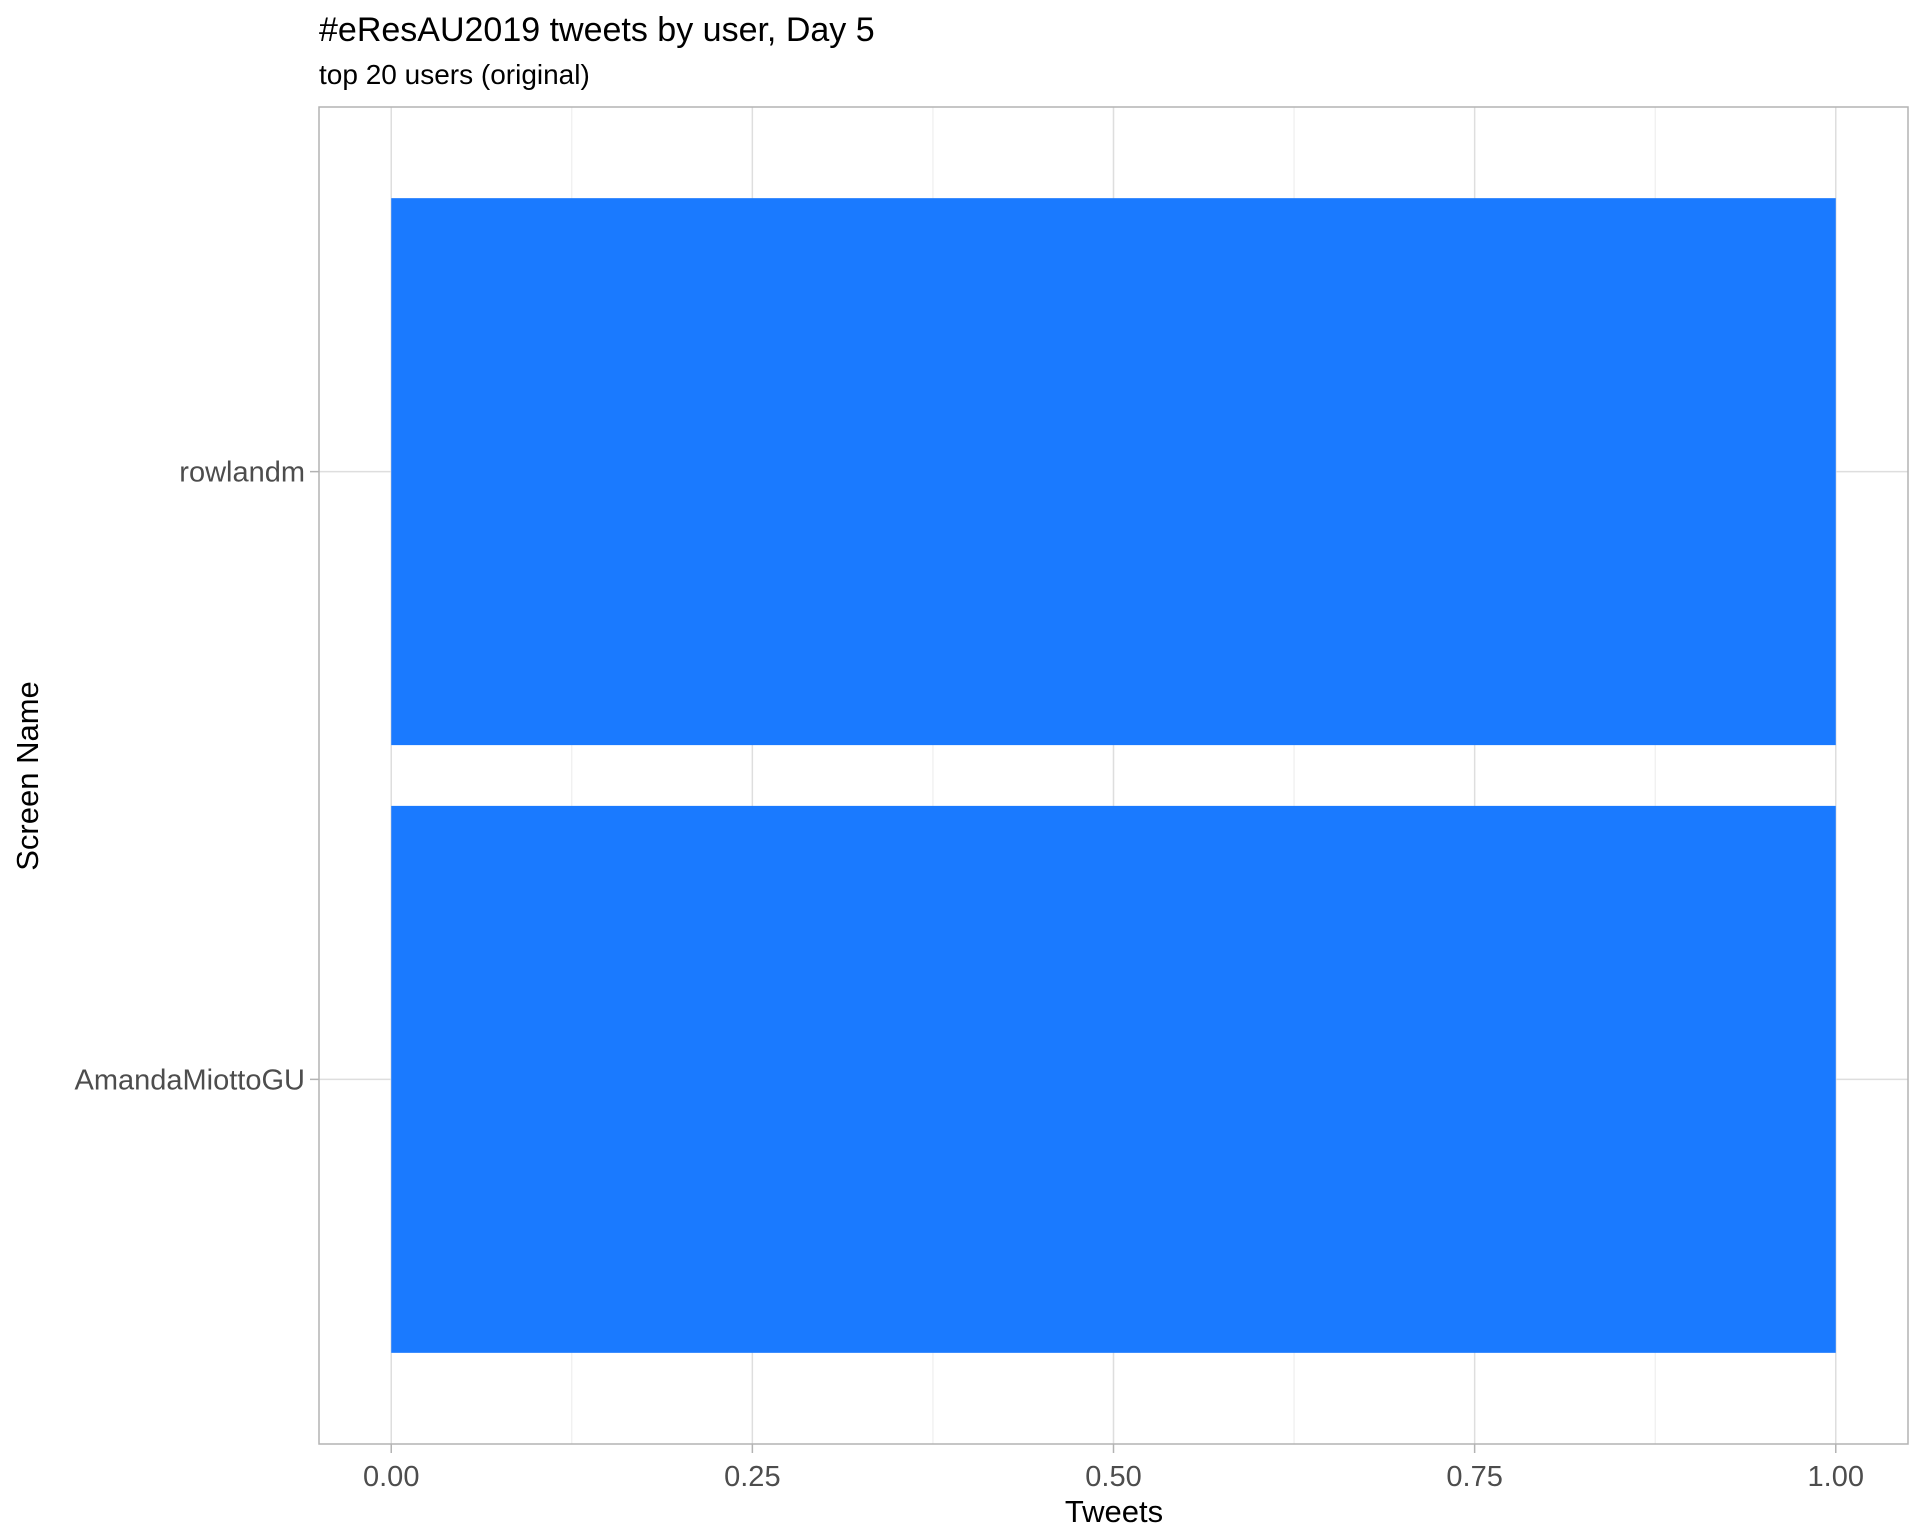  What do you see at coordinates (391, 1477) in the screenshot?
I see `x-tick-label: 0.00` at bounding box center [391, 1477].